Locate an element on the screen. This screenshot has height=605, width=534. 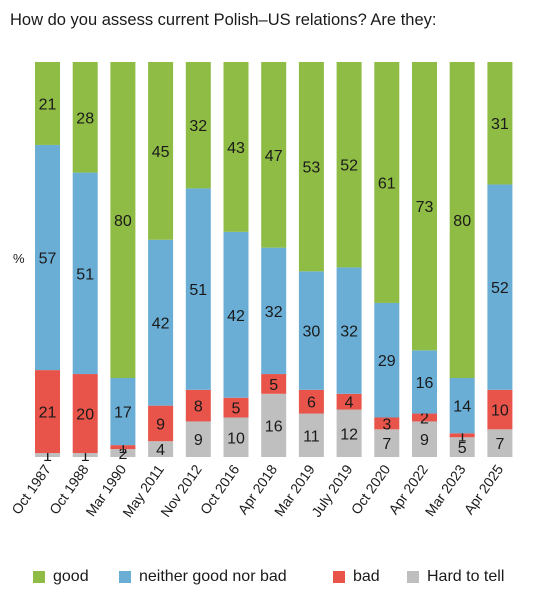
bar-good-mar-2019 is located at coordinates (311, 167).